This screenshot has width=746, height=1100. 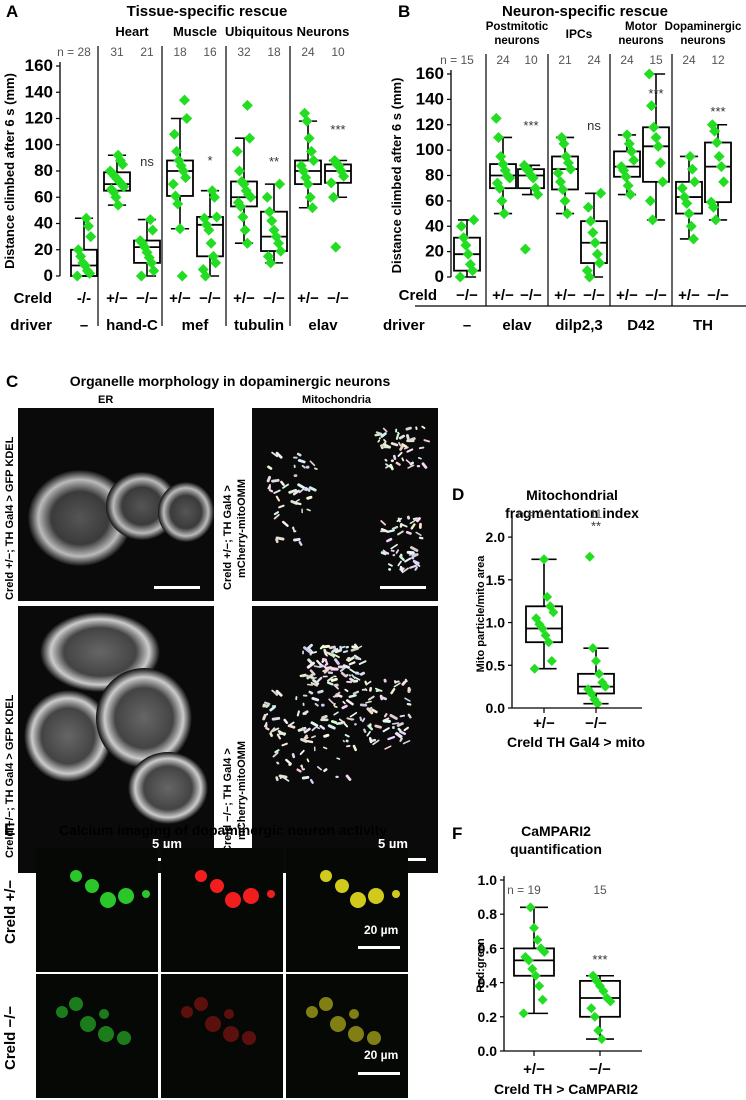 What do you see at coordinates (467, 325) in the screenshot?
I see `driver-label: –` at bounding box center [467, 325].